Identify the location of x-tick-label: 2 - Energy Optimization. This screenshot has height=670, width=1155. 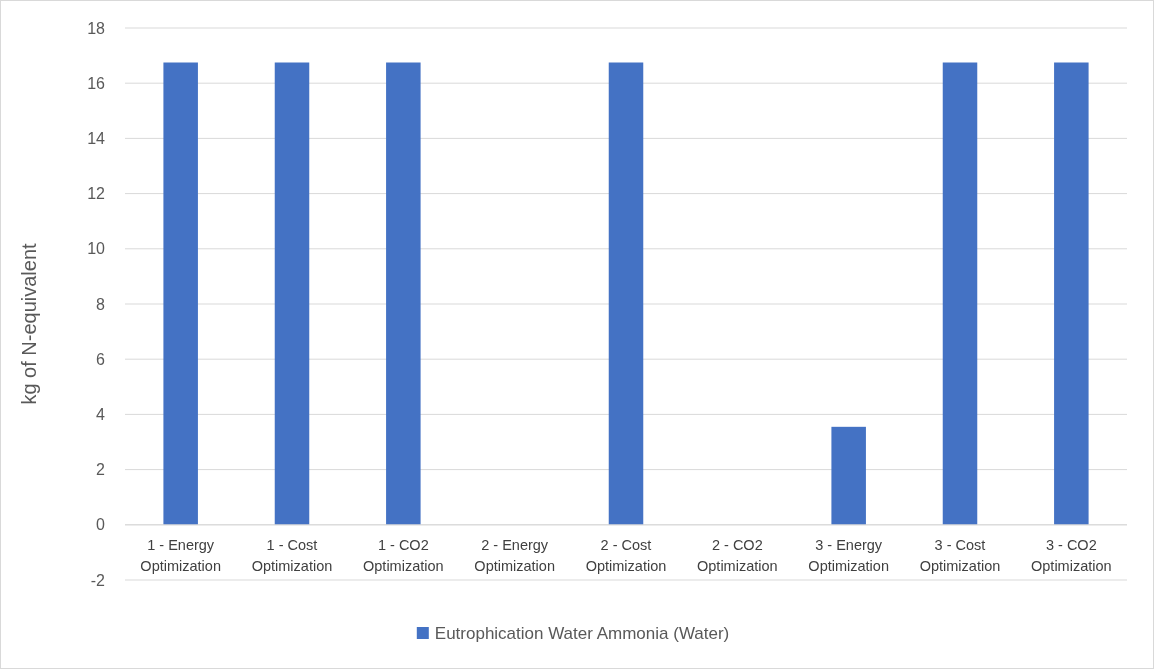
(514, 555).